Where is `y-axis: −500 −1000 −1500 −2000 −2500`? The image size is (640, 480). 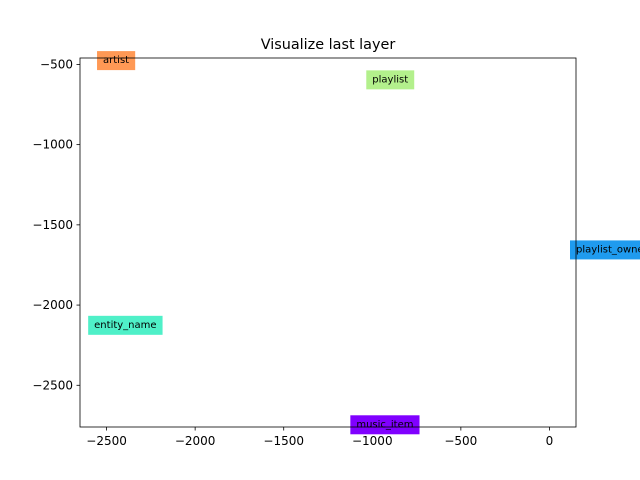
y-axis: −500 −1000 −1500 −2000 −2500 is located at coordinates (56, 224).